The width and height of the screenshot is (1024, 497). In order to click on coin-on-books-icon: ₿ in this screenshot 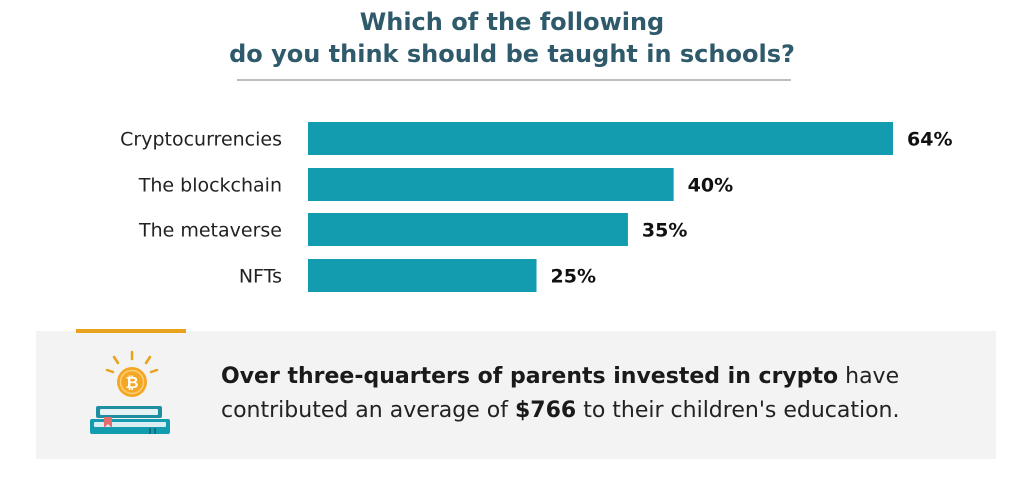, I will do `click(130, 392)`.